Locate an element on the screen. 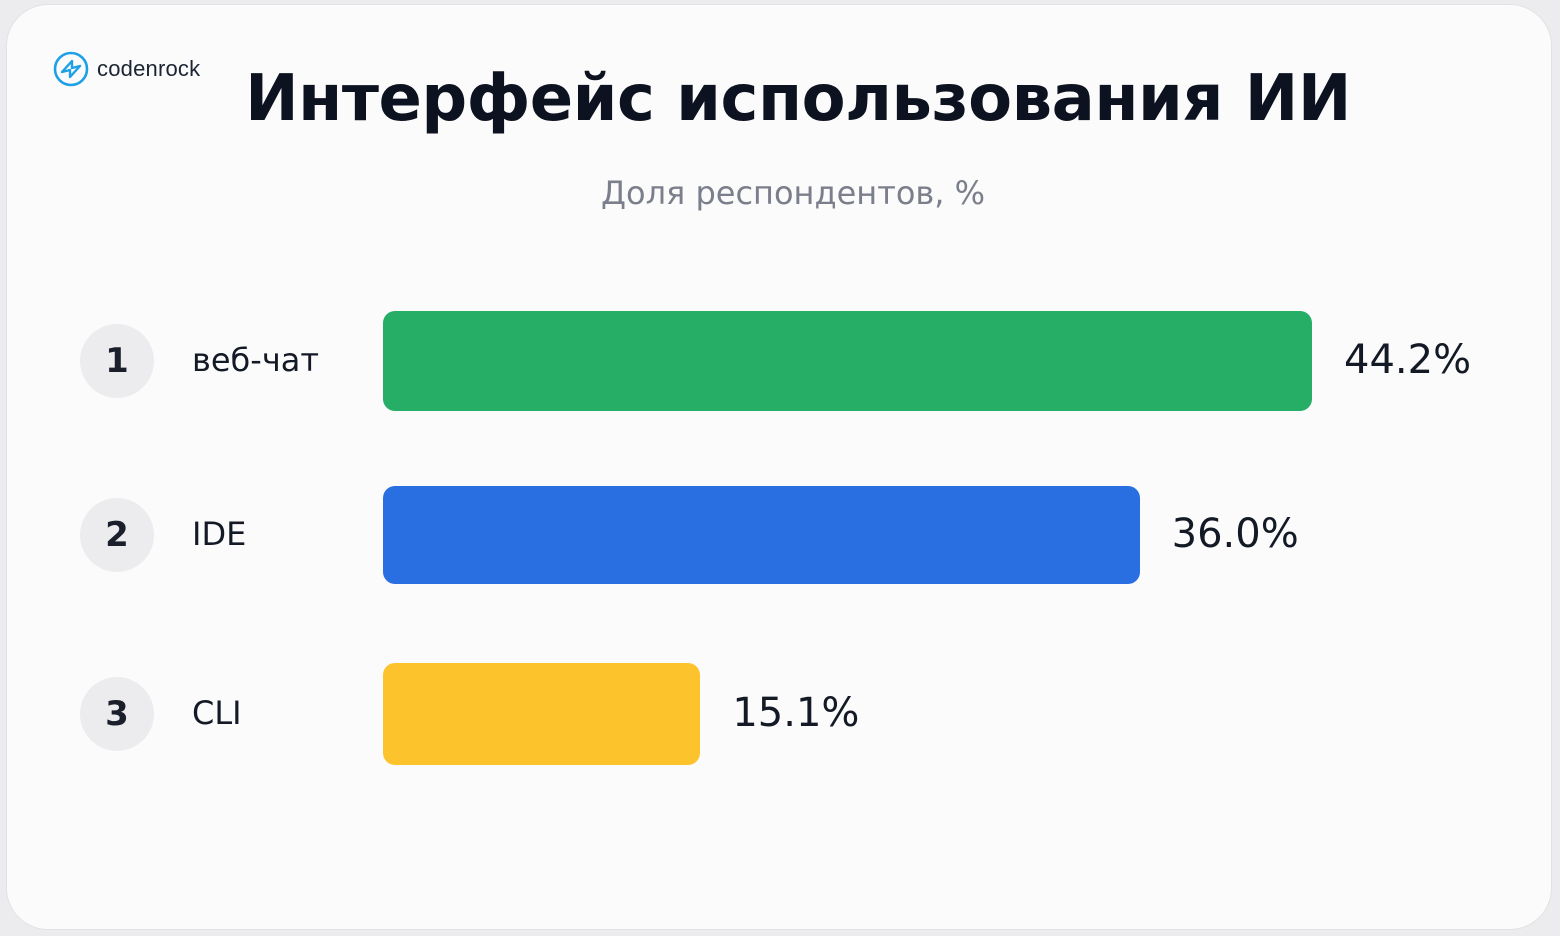 Image resolution: width=1560 pixels, height=936 pixels. category-label-cli: CLI is located at coordinates (217, 713).